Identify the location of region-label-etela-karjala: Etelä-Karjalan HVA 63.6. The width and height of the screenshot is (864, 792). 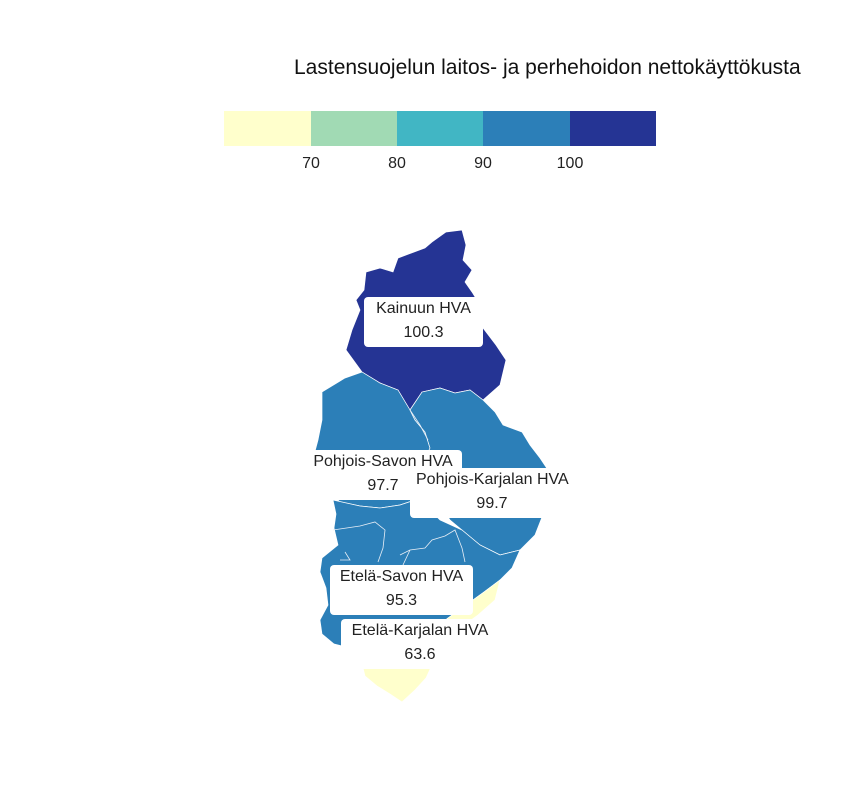
(420, 644).